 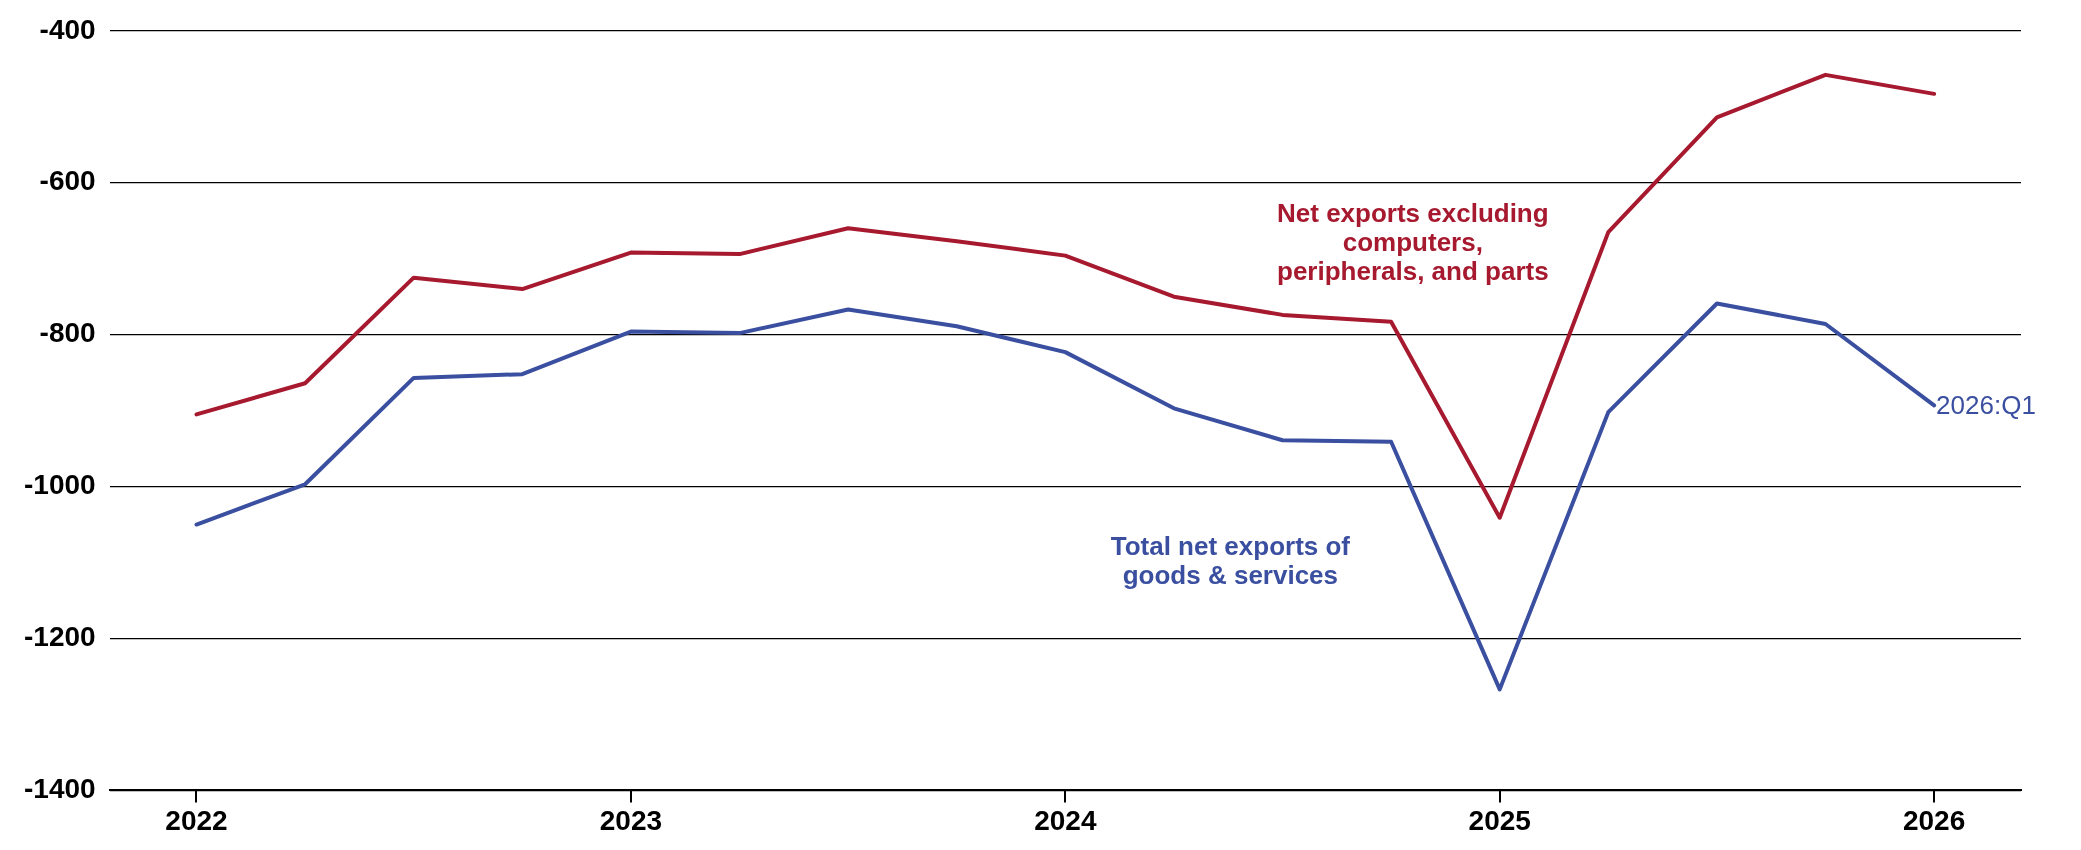 What do you see at coordinates (59, 789) in the screenshot?
I see `y-tick-label: -1400` at bounding box center [59, 789].